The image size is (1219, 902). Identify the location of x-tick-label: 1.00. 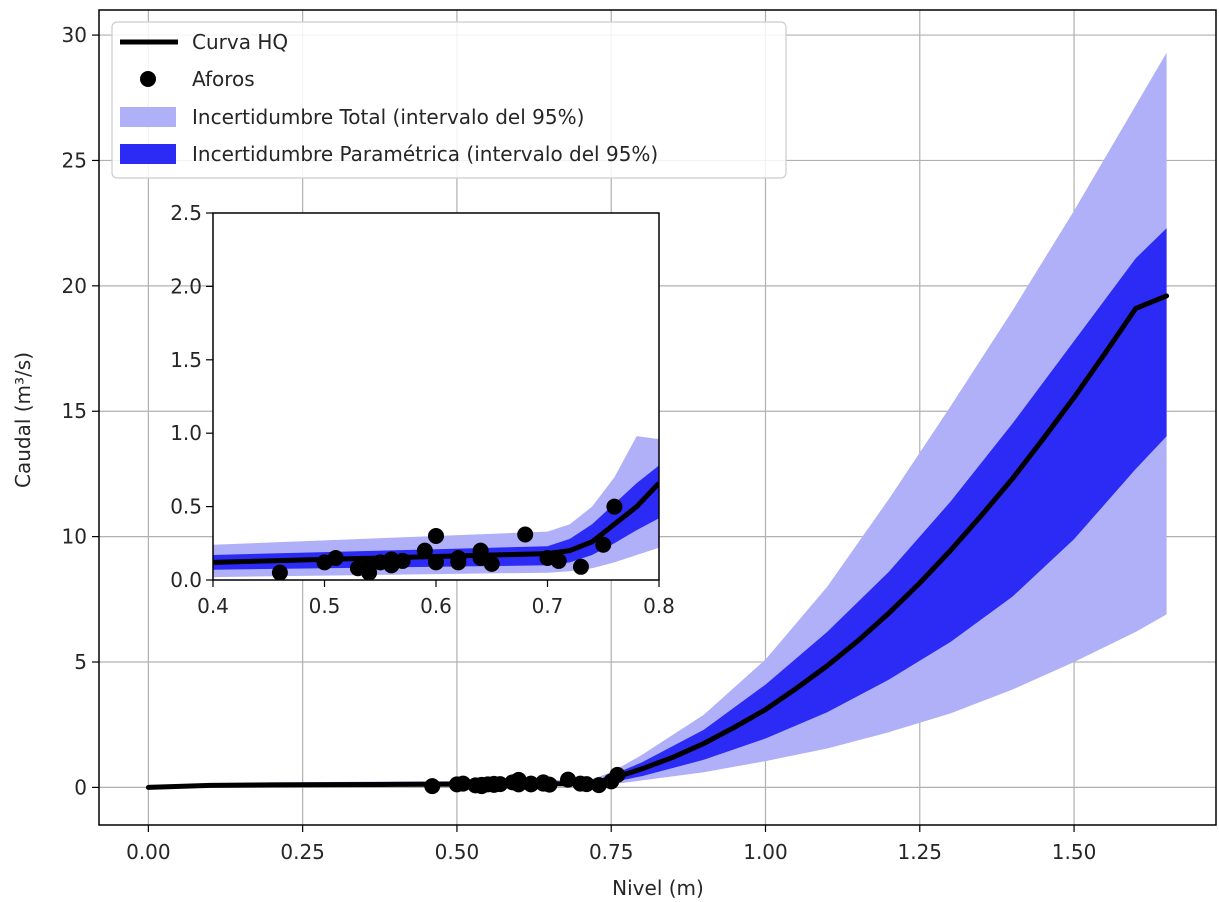
(765, 852).